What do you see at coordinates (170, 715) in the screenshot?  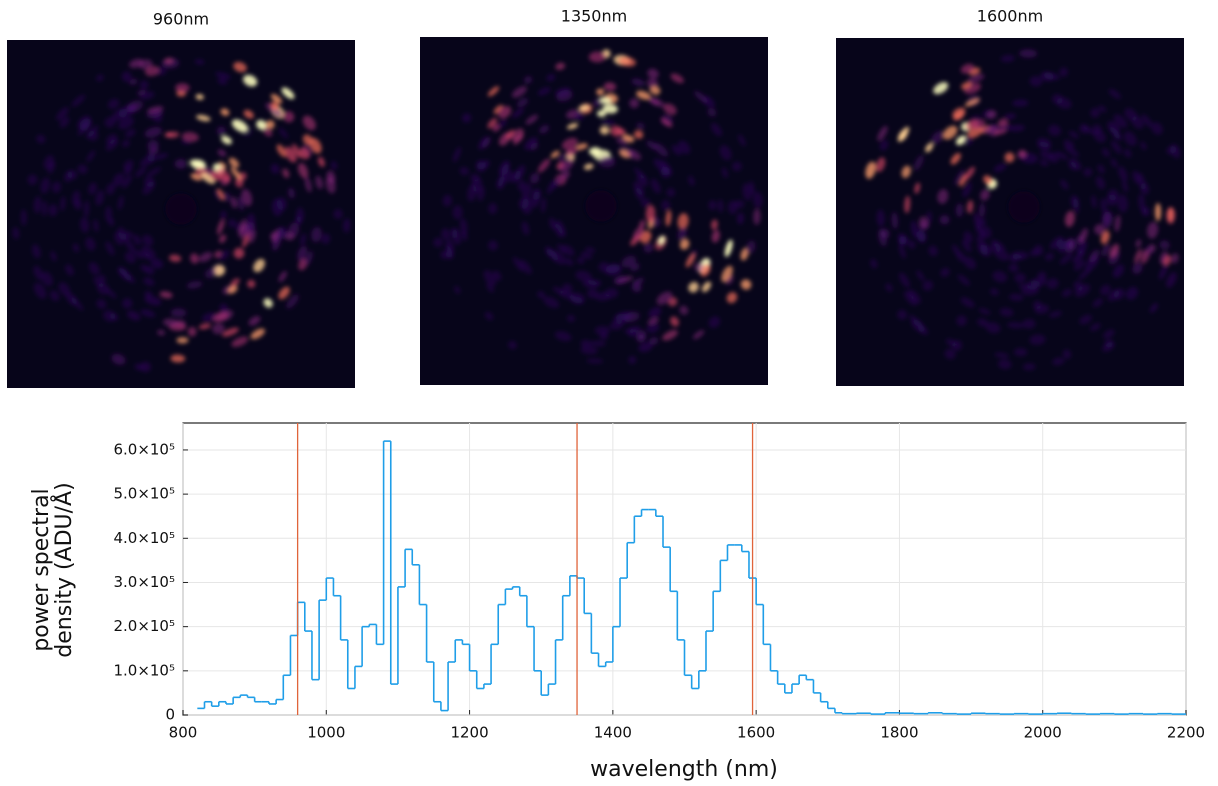 I see `y-tick-label: 0` at bounding box center [170, 715].